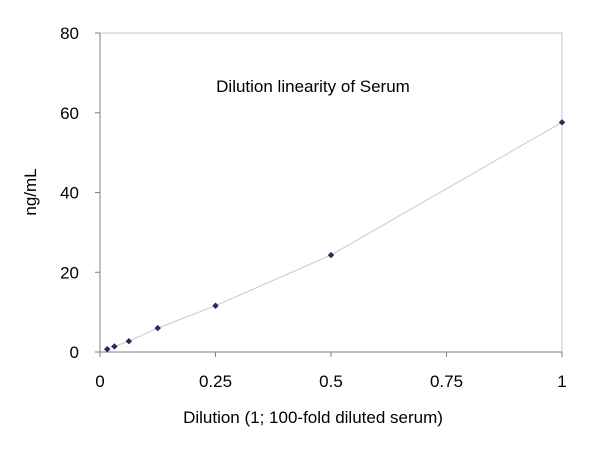 The width and height of the screenshot is (600, 450). I want to click on chart-title: Dilution linearity of Serum, so click(313, 86).